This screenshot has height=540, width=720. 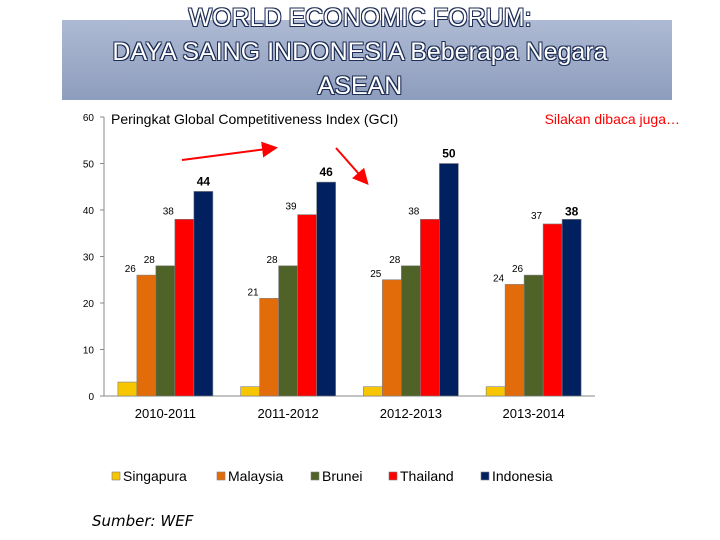 What do you see at coordinates (537, 216) in the screenshot?
I see `value-label-thailand: 37` at bounding box center [537, 216].